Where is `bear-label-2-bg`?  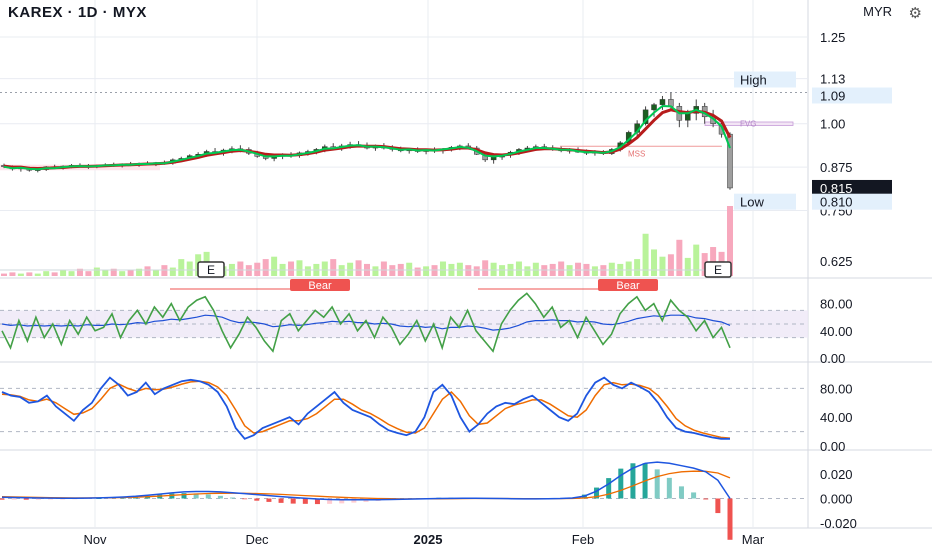 bear-label-2-bg is located at coordinates (628, 285).